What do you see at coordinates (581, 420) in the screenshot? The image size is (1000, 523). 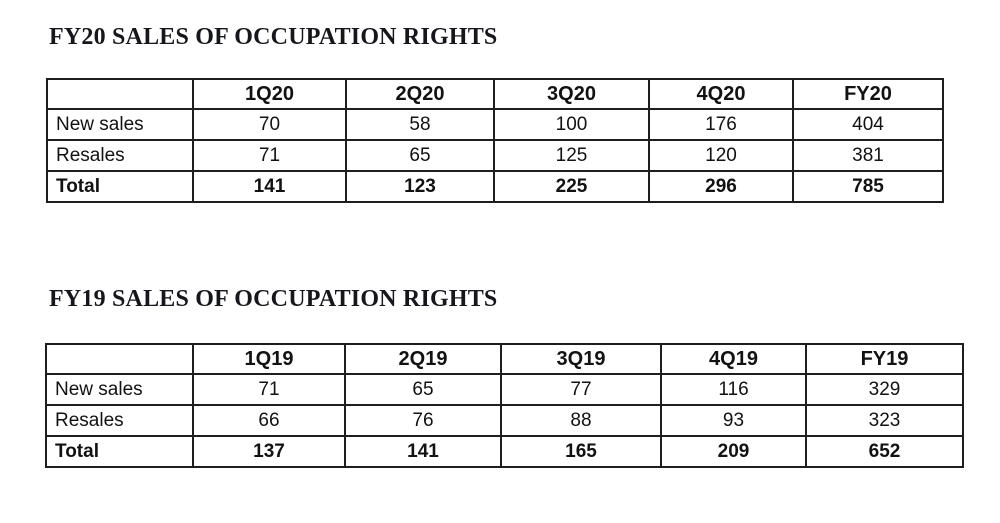 I see `value-cell: 88` at bounding box center [581, 420].